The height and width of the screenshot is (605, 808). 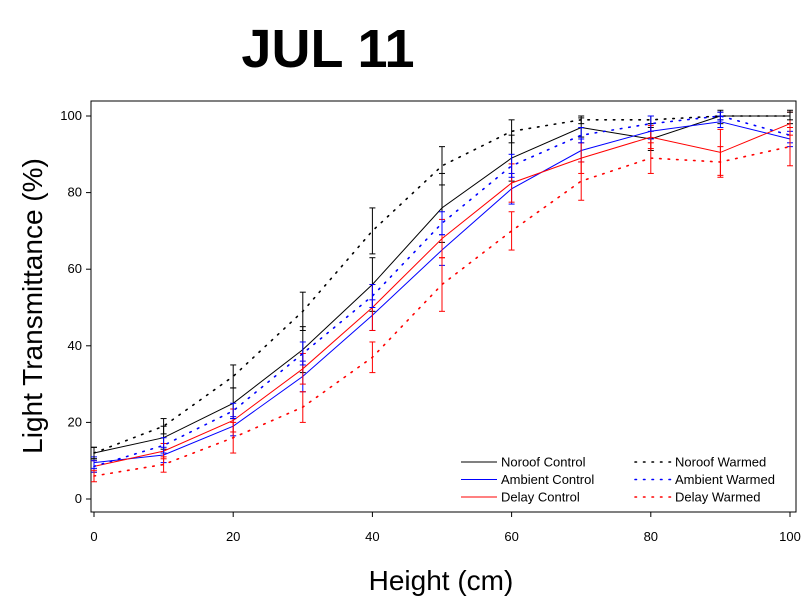 I want to click on legend-label: Noroof Control, so click(x=543, y=462).